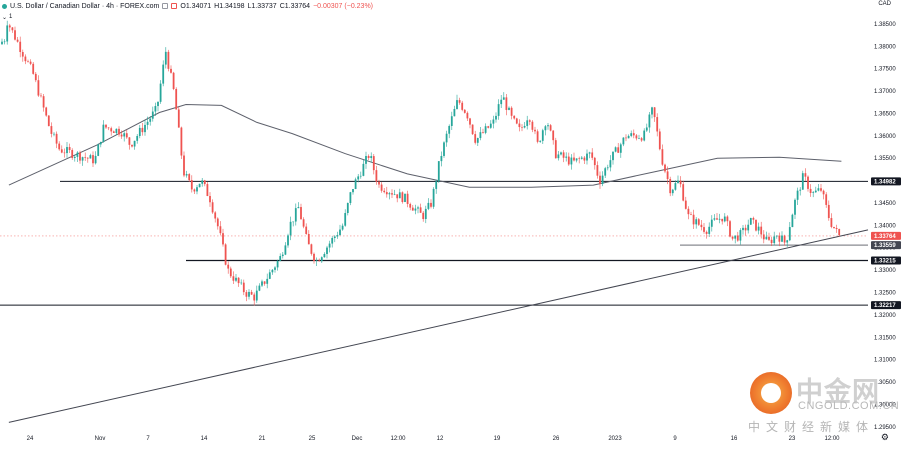 The image size is (903, 450). What do you see at coordinates (148, 439) in the screenshot?
I see `x-tick-label: 7` at bounding box center [148, 439].